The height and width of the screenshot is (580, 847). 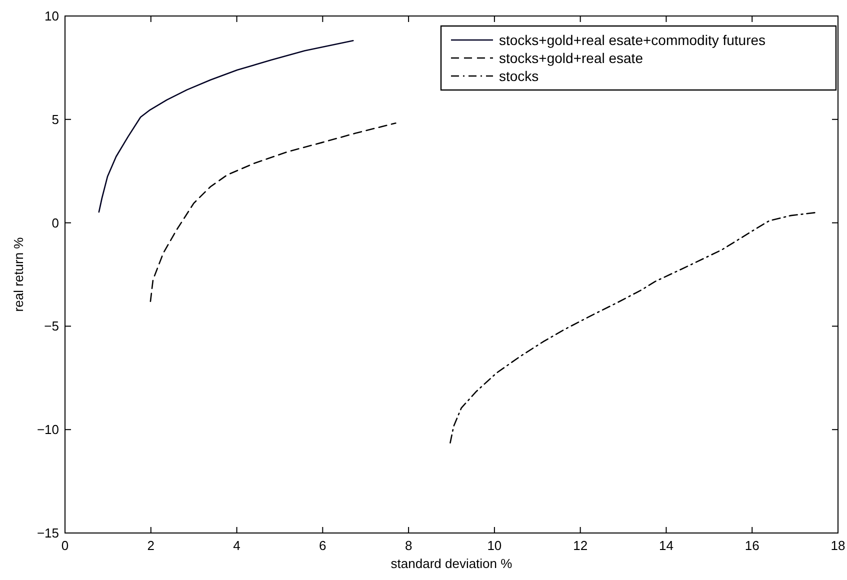 What do you see at coordinates (151, 545) in the screenshot?
I see `x-tick-label: 2` at bounding box center [151, 545].